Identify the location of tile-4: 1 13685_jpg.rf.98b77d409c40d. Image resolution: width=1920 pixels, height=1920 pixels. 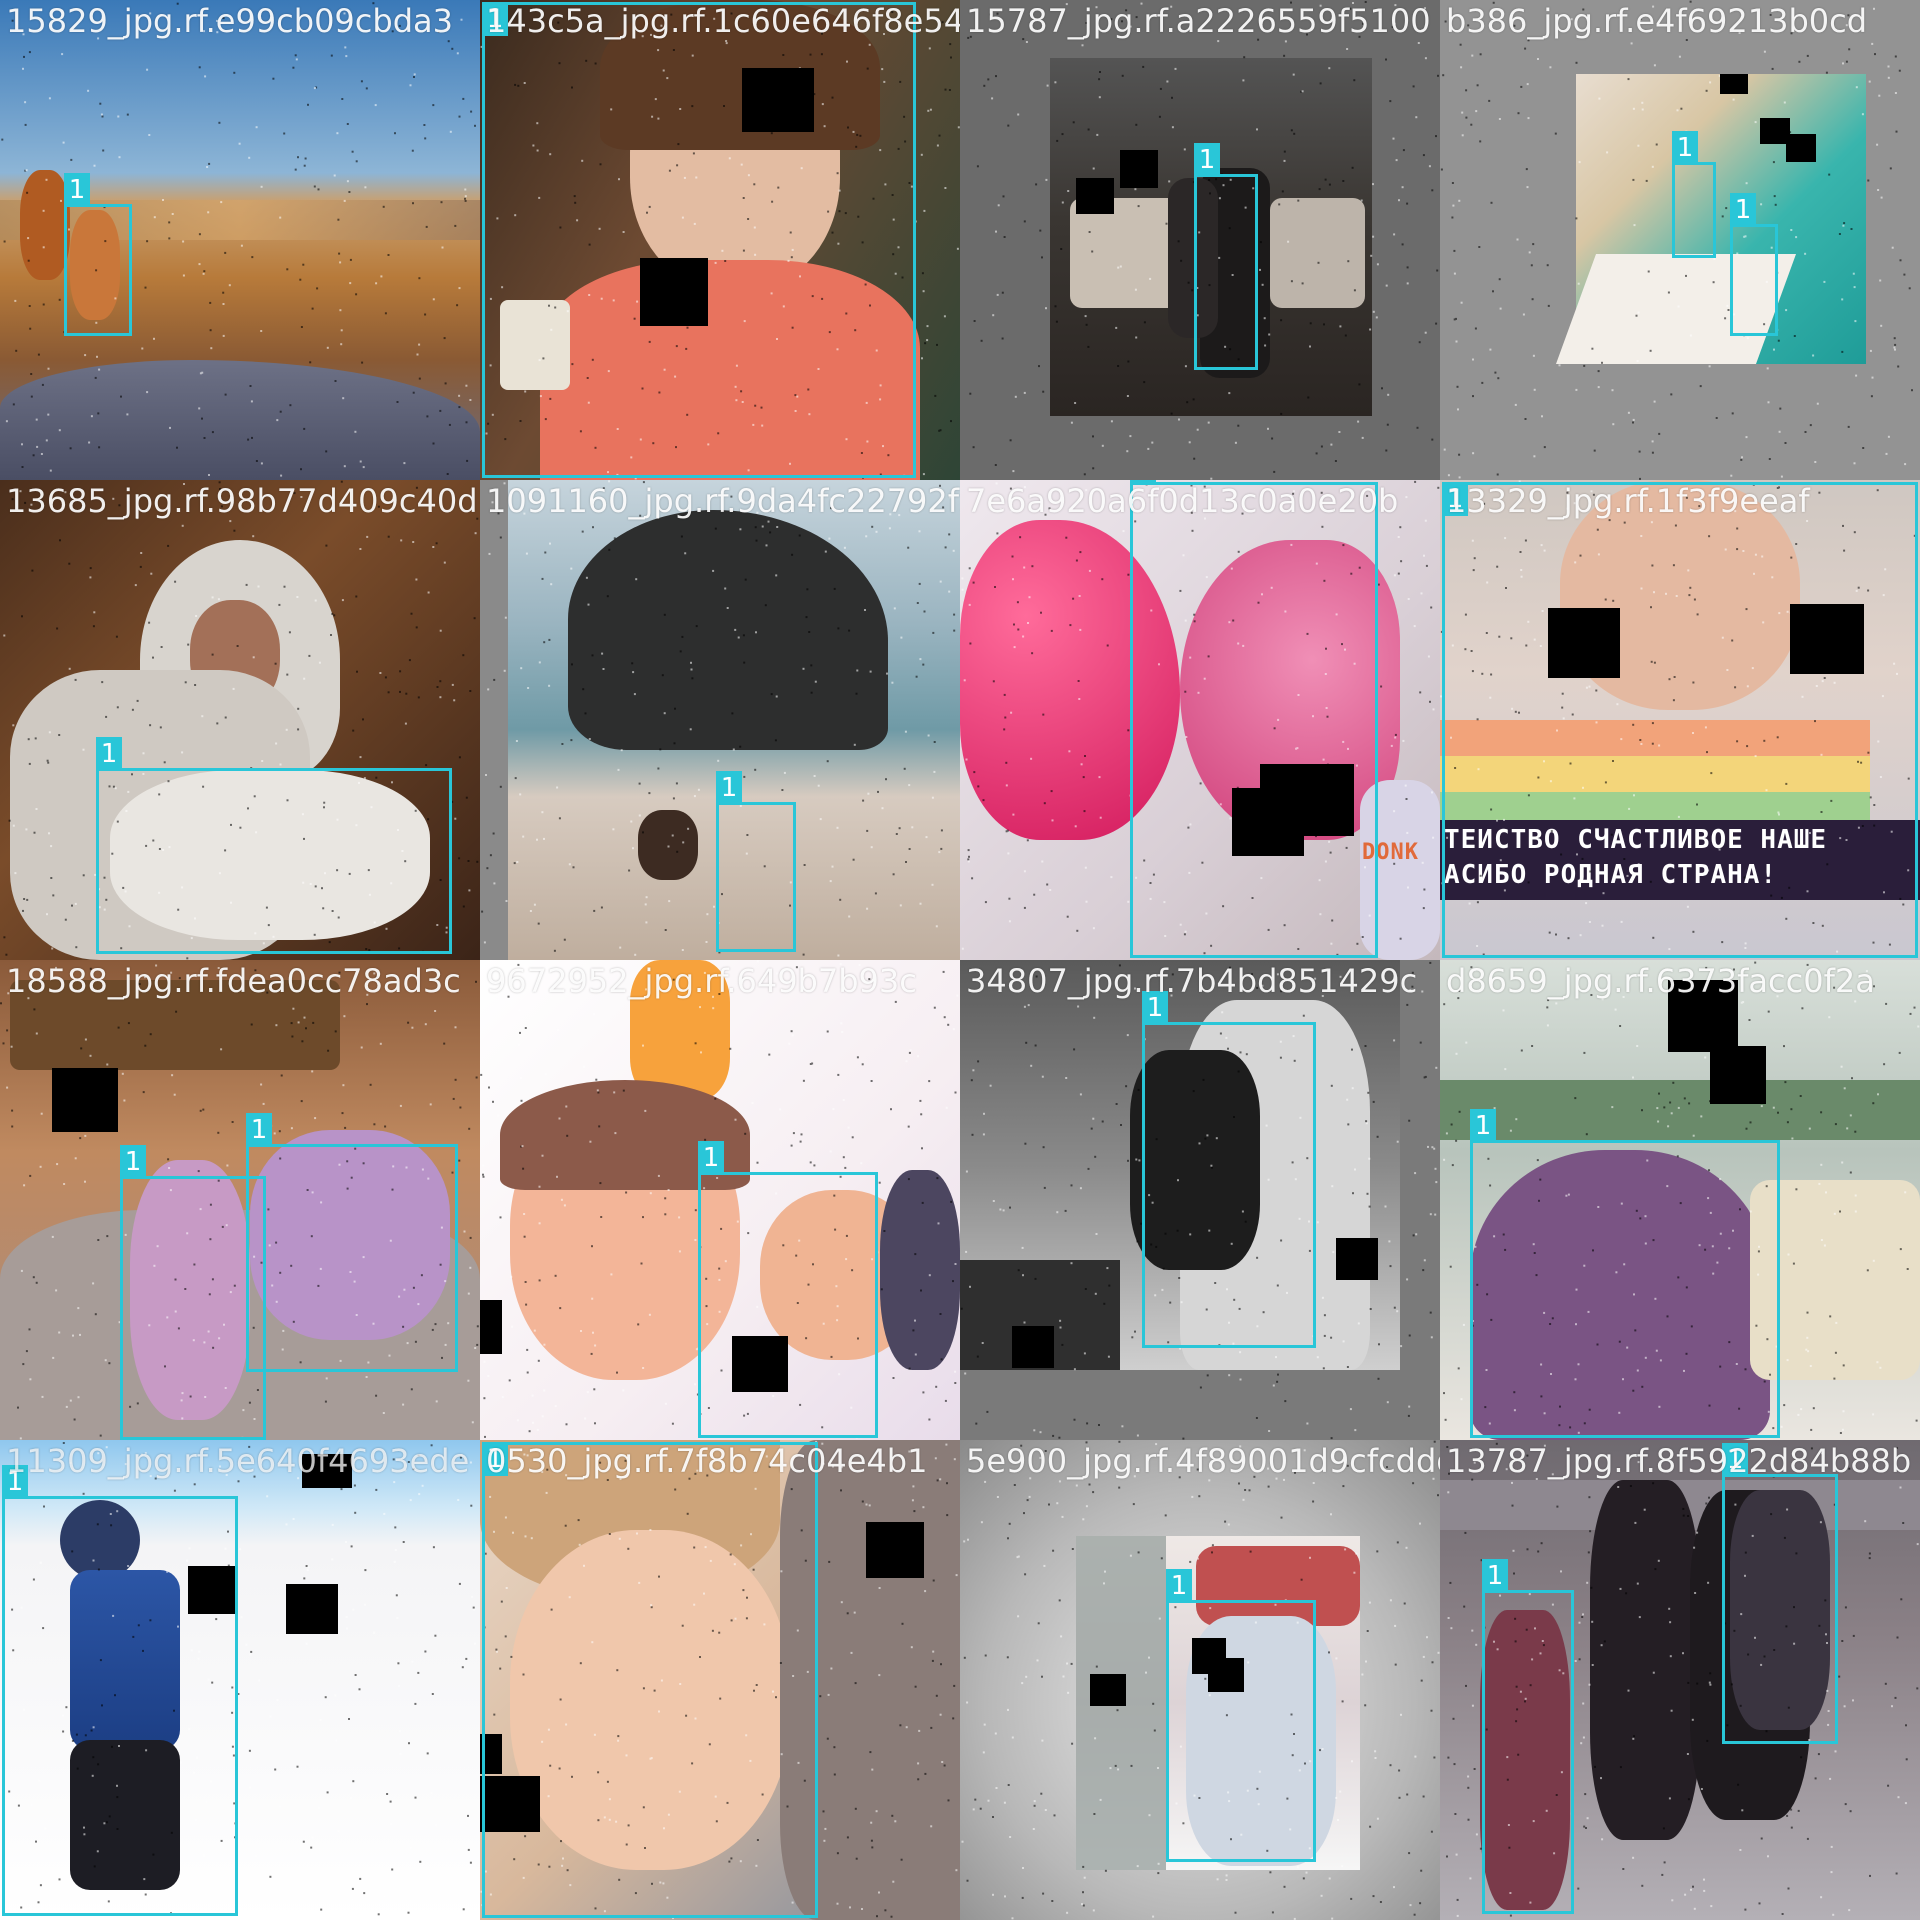
(240, 720).